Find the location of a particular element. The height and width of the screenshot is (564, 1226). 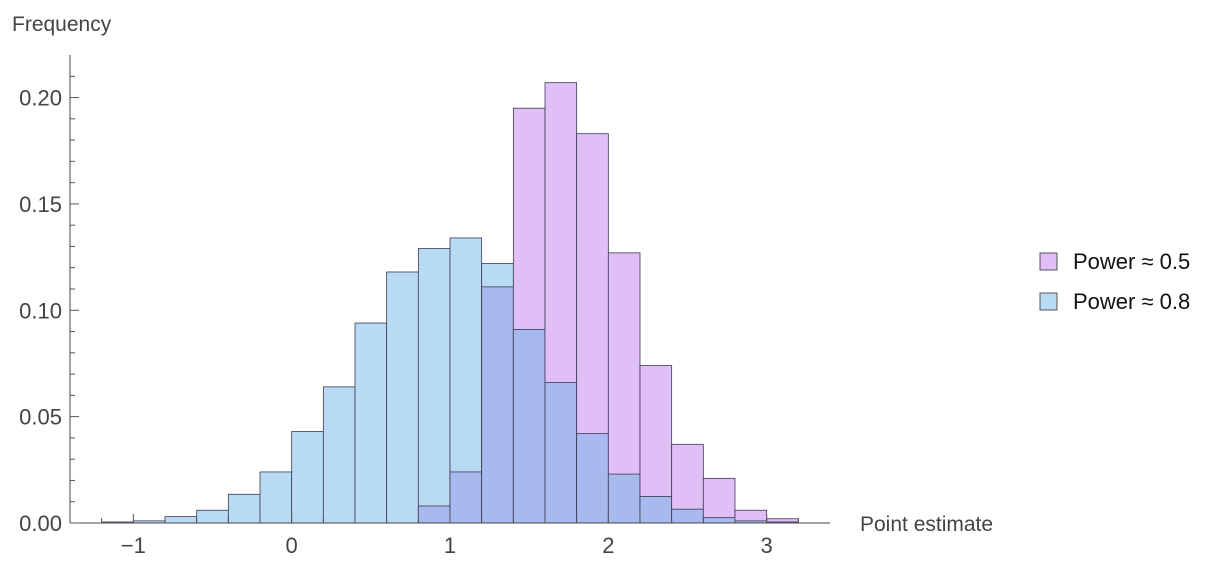

y-axis-title: Frequency is located at coordinates (62, 24).